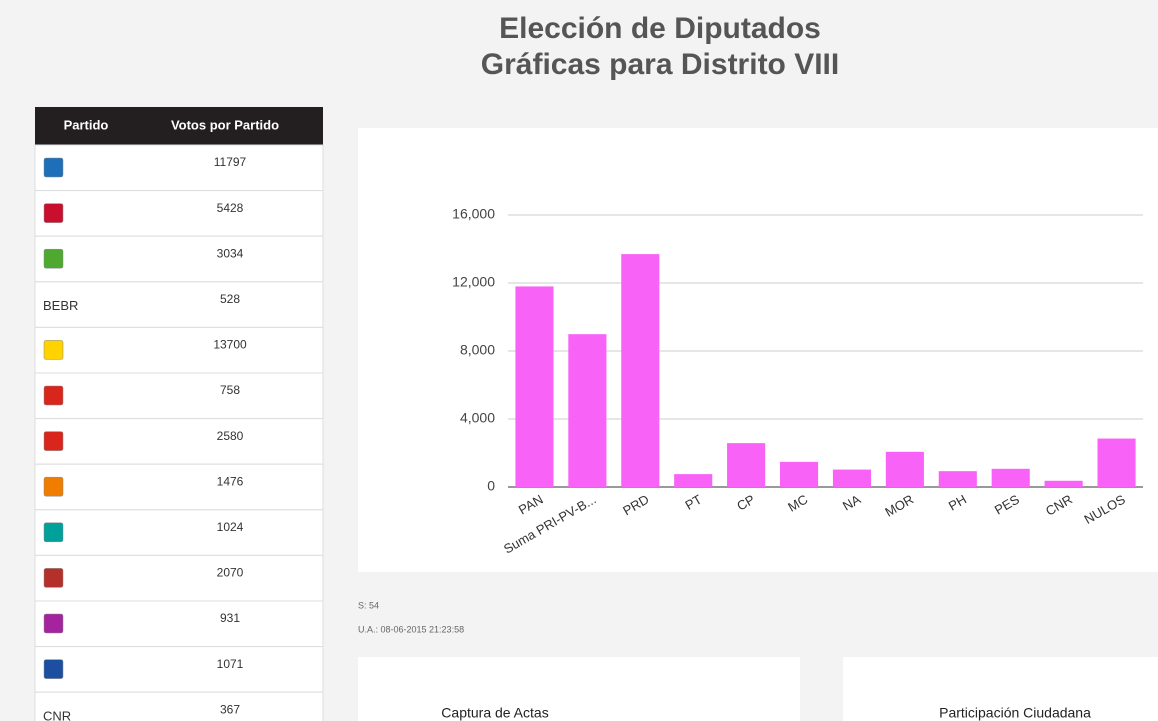  I want to click on title-line: Gráficas para Distrito VIII, so click(660, 64).